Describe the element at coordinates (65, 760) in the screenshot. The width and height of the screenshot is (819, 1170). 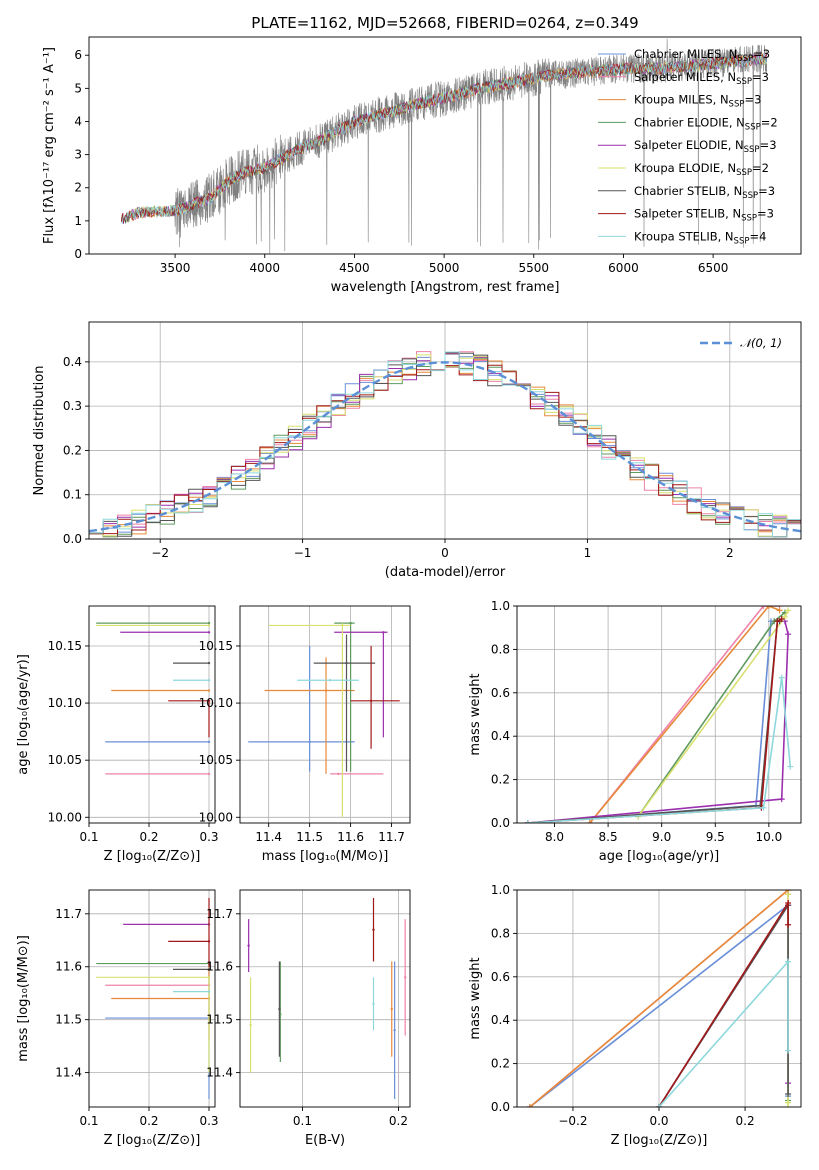
I see `y-tick-label: 10.05` at that location.